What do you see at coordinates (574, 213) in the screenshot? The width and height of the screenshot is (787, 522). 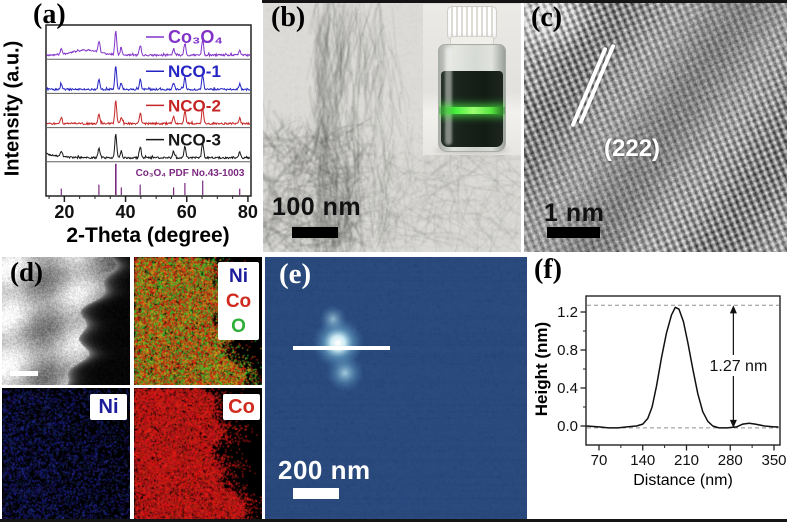 I see `scale-bar-label-1nm: 1 nm` at bounding box center [574, 213].